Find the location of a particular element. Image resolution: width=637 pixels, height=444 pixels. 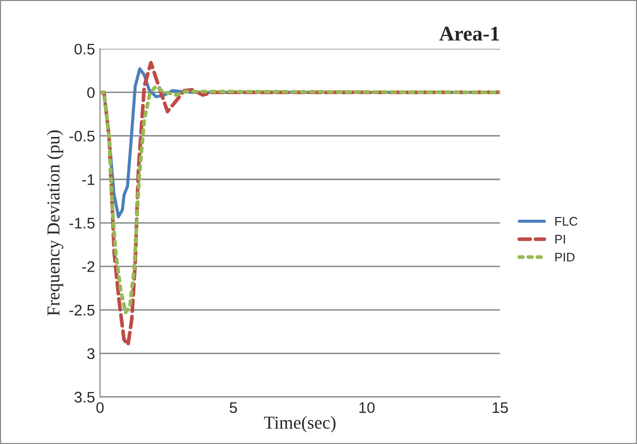

x-tick-label: 5 is located at coordinates (233, 408).